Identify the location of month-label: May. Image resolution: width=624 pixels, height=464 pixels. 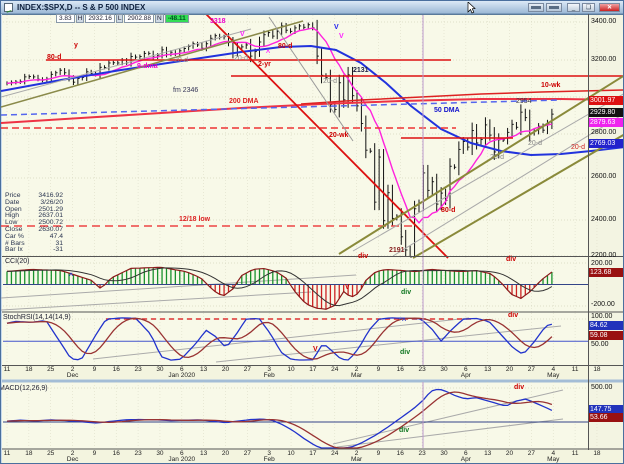
(553, 459).